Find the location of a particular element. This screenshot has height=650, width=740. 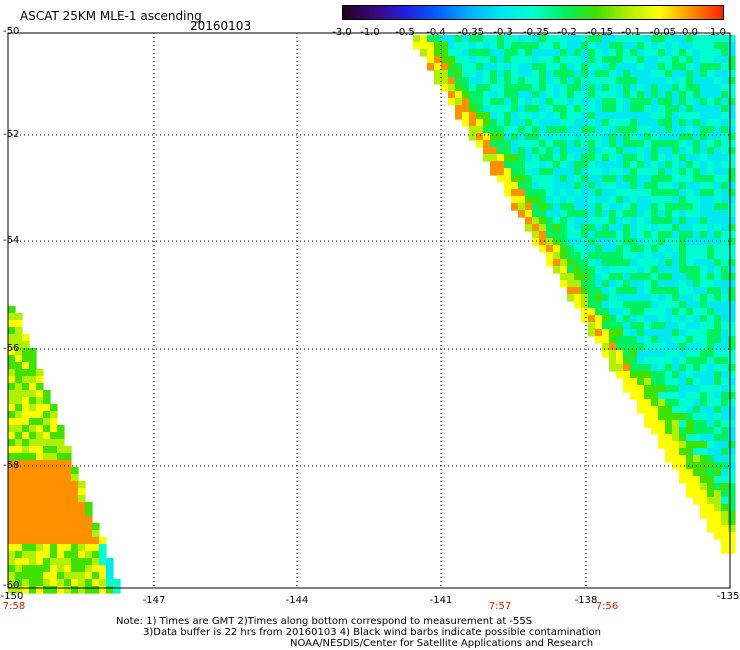

time-label: 7:56 is located at coordinates (607, 606).